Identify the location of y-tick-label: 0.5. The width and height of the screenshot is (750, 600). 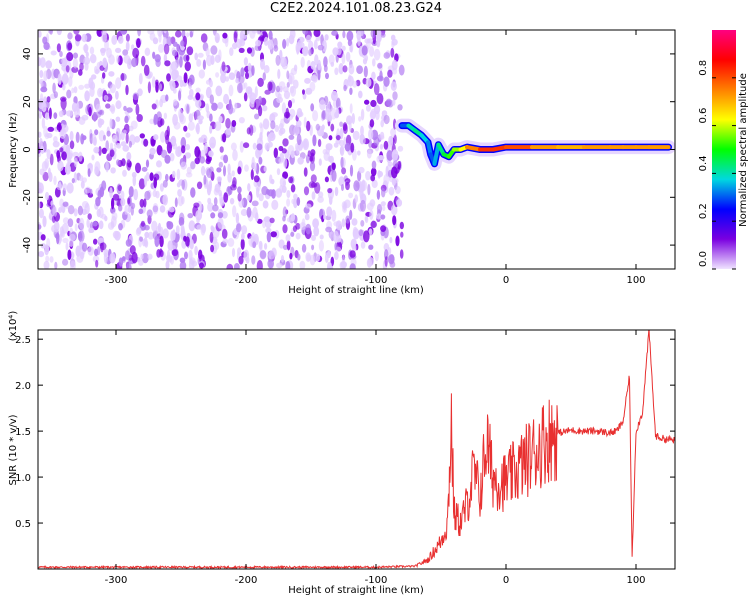
(23, 524).